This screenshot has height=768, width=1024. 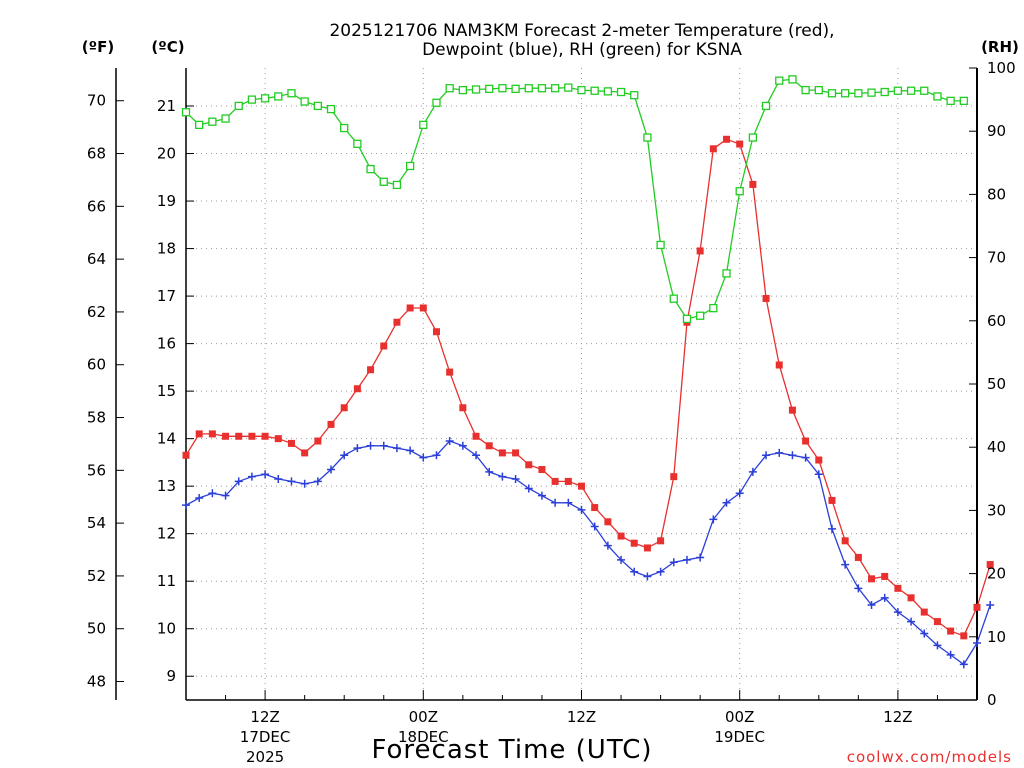 What do you see at coordinates (171, 676) in the screenshot?
I see `celsius-tick-label-9: 9` at bounding box center [171, 676].